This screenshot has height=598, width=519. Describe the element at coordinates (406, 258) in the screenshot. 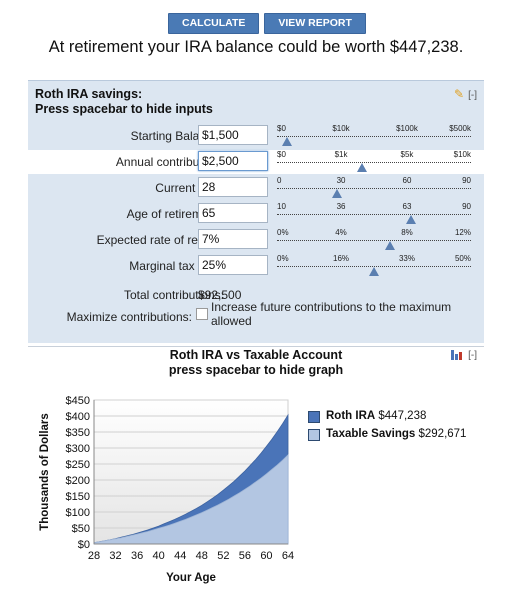

I see `slider-tick-label: 33%` at that location.